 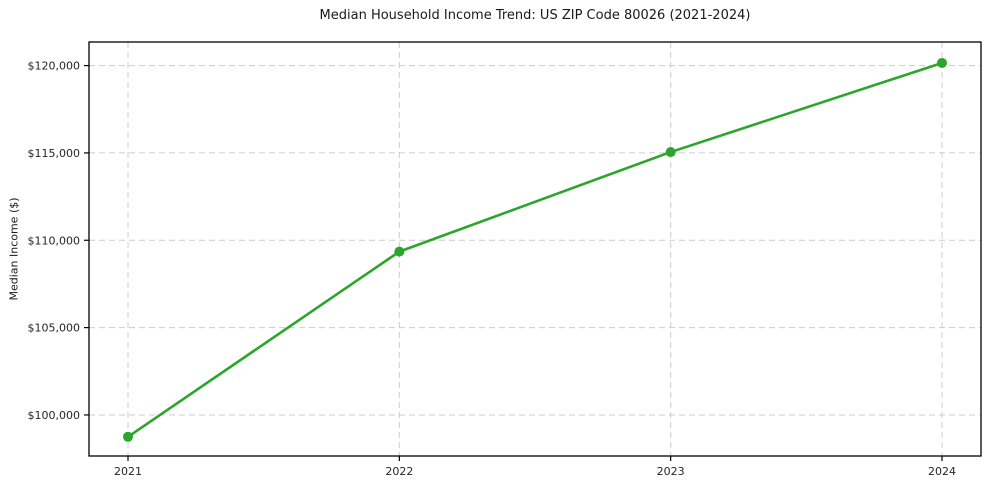 What do you see at coordinates (942, 471) in the screenshot?
I see `x-tick-label: 2024` at bounding box center [942, 471].